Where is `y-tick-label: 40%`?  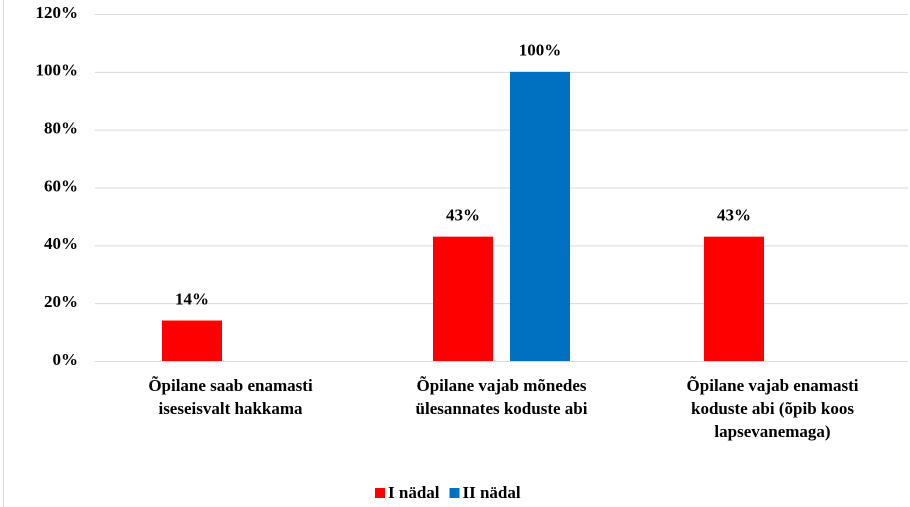 y-tick-label: 40% is located at coordinates (61, 243).